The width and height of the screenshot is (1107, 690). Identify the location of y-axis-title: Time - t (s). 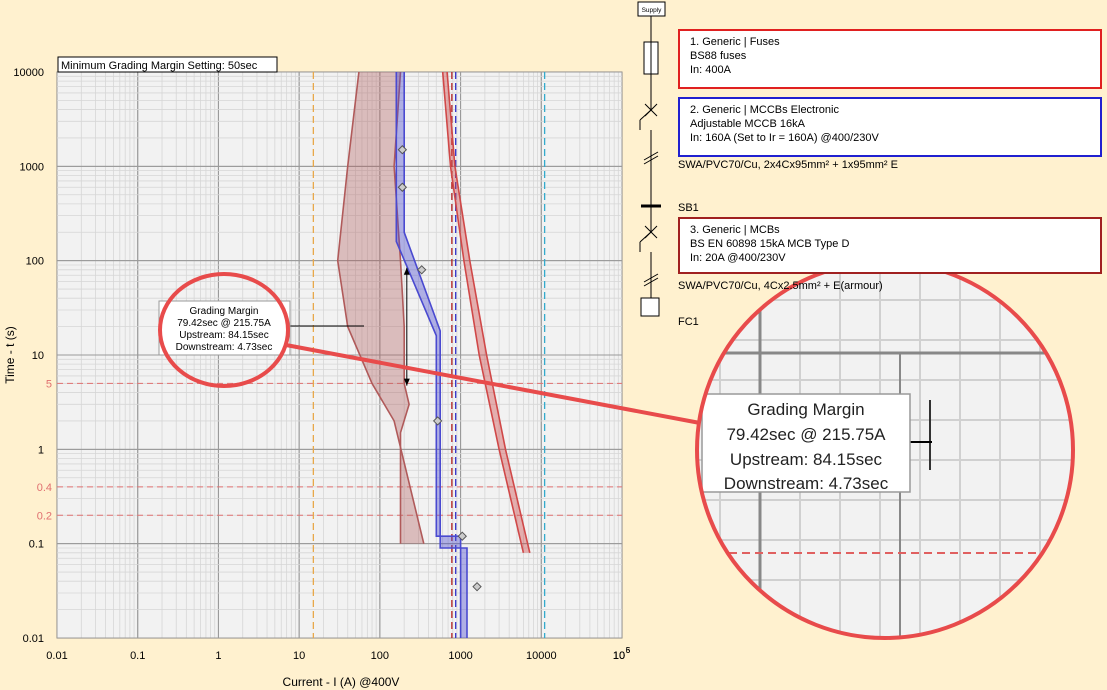
(10, 355).